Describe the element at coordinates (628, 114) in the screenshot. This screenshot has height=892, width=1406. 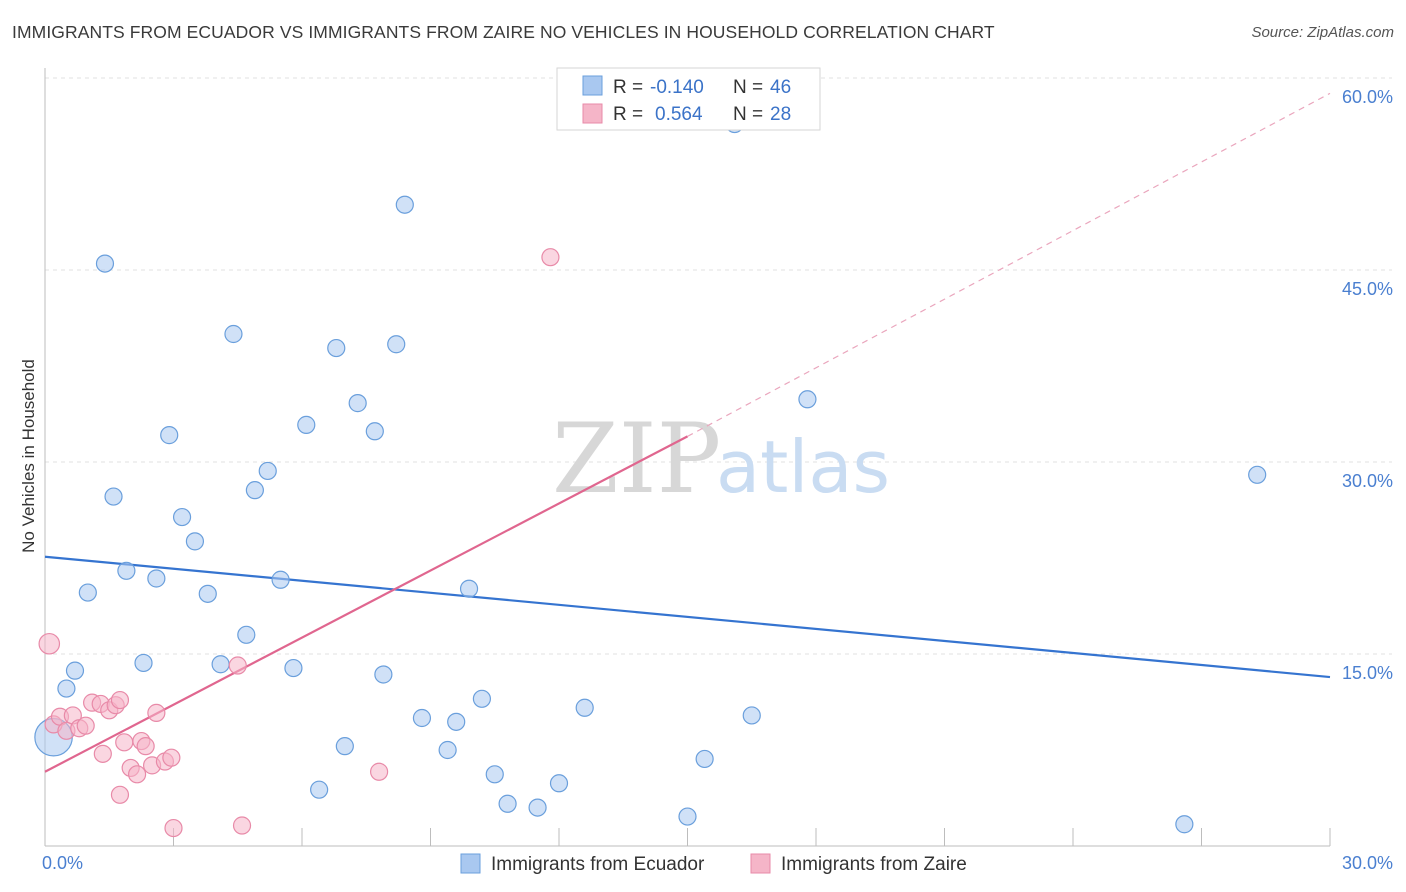
I see `legend-r-label-zaire: R =` at that location.